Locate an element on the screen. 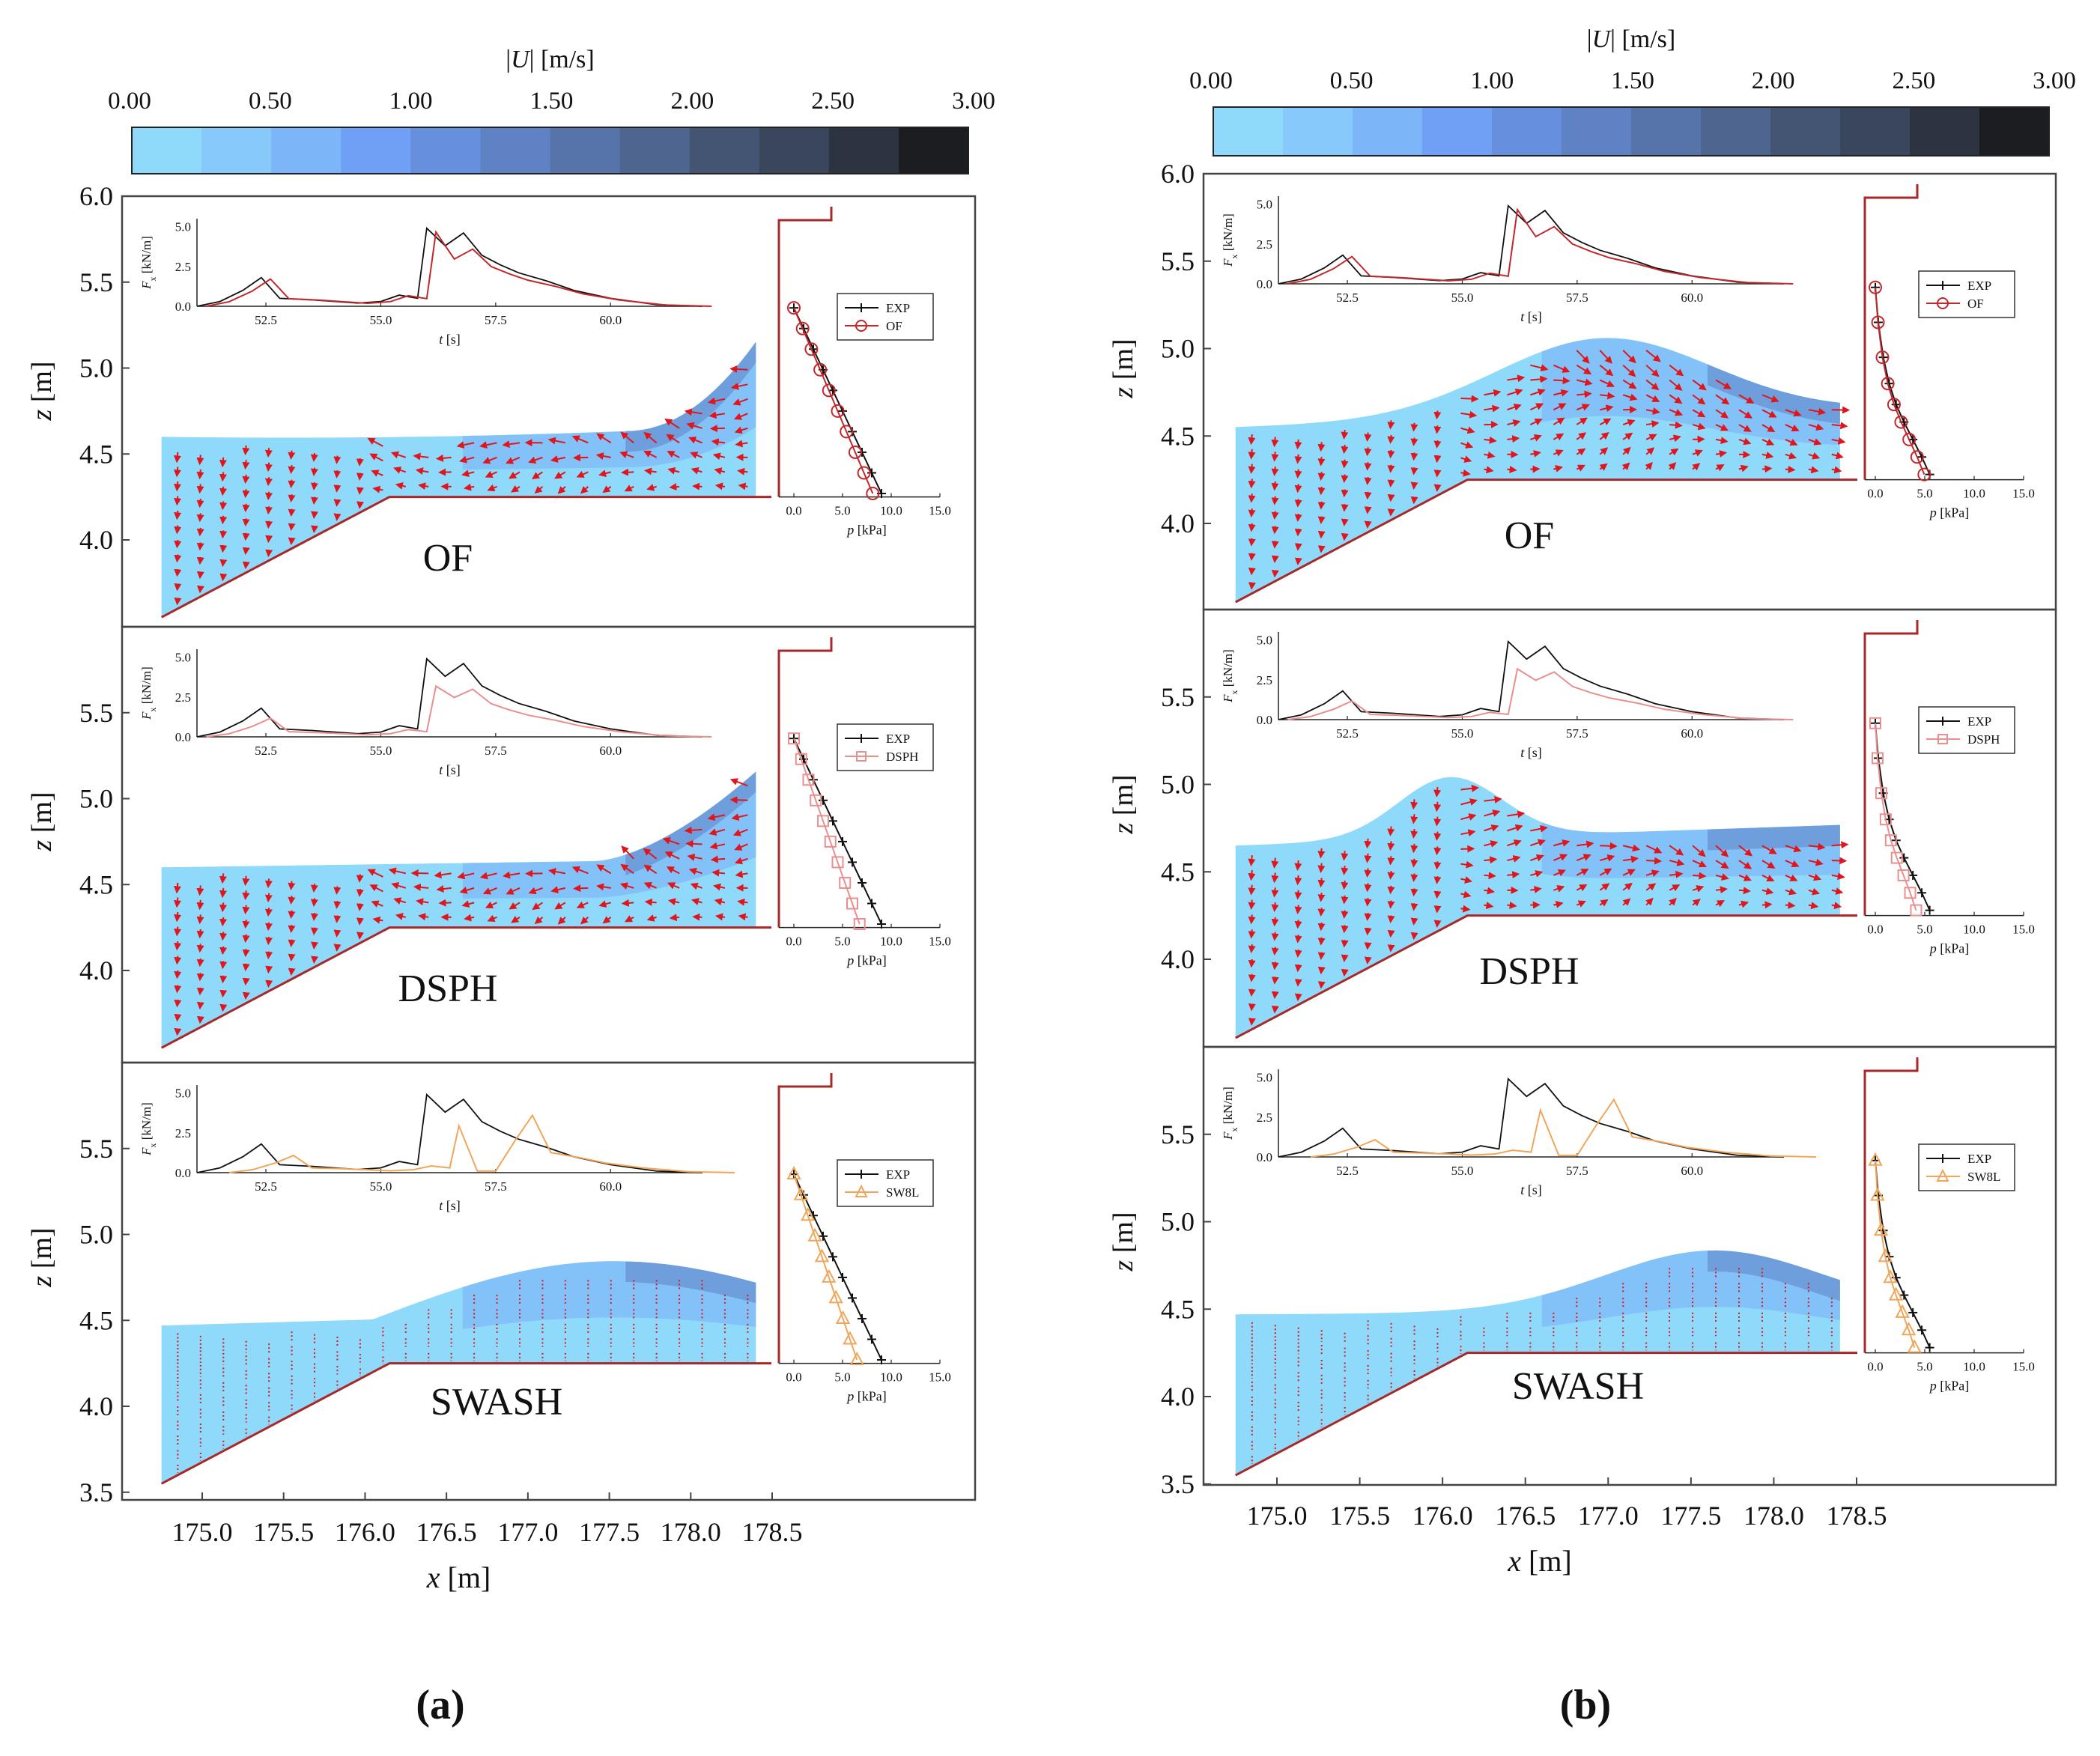  z-axis-label-part: [m] is located at coordinates (1123, 1236).